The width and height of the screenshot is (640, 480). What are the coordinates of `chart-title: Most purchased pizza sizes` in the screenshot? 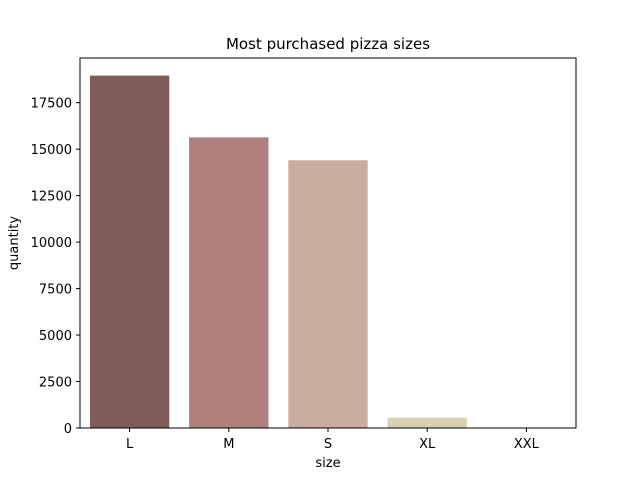 It's located at (328, 44).